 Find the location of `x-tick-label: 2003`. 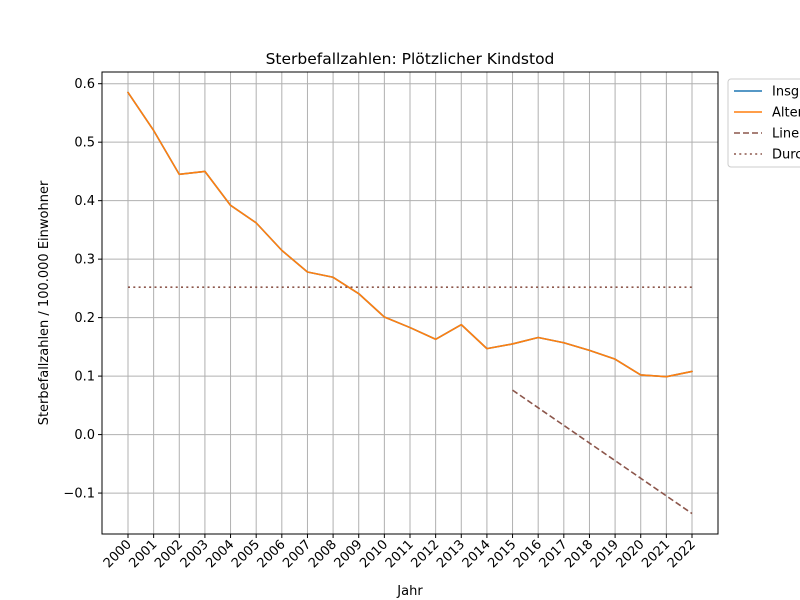

x-tick-label: 2003 is located at coordinates (195, 554).